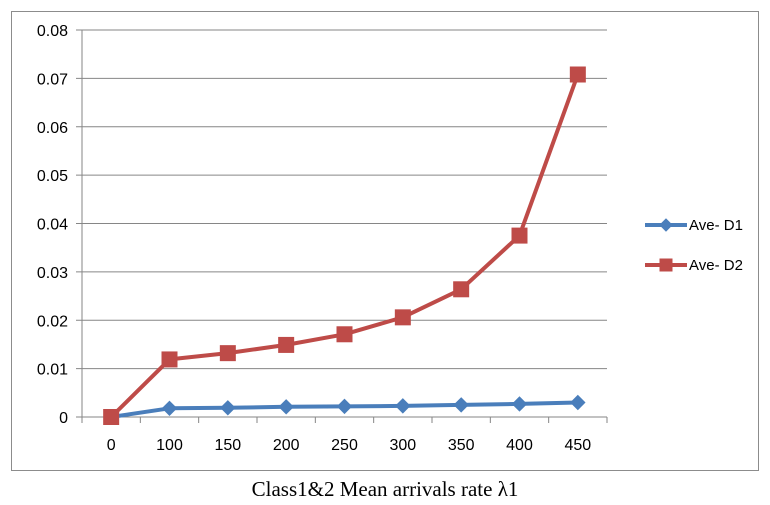 This screenshot has height=505, width=770. What do you see at coordinates (52, 370) in the screenshot?
I see `y-tick-label: 0.01` at bounding box center [52, 370].